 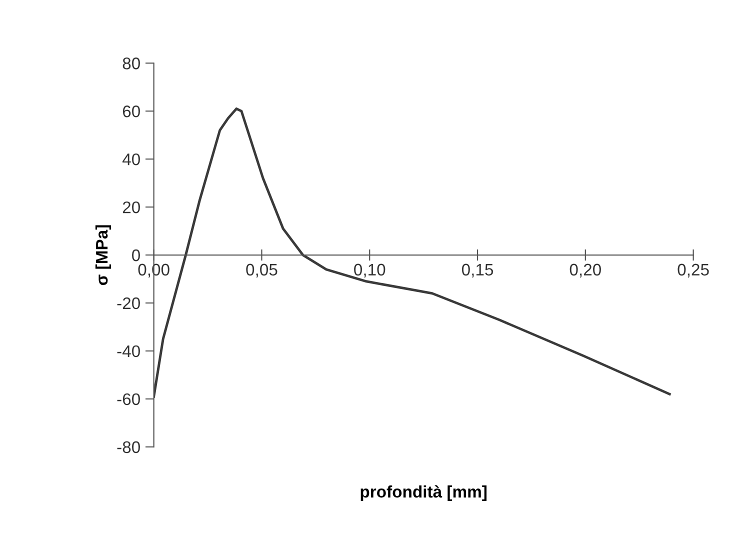 I want to click on y-tick-label: 80, so click(x=131, y=64).